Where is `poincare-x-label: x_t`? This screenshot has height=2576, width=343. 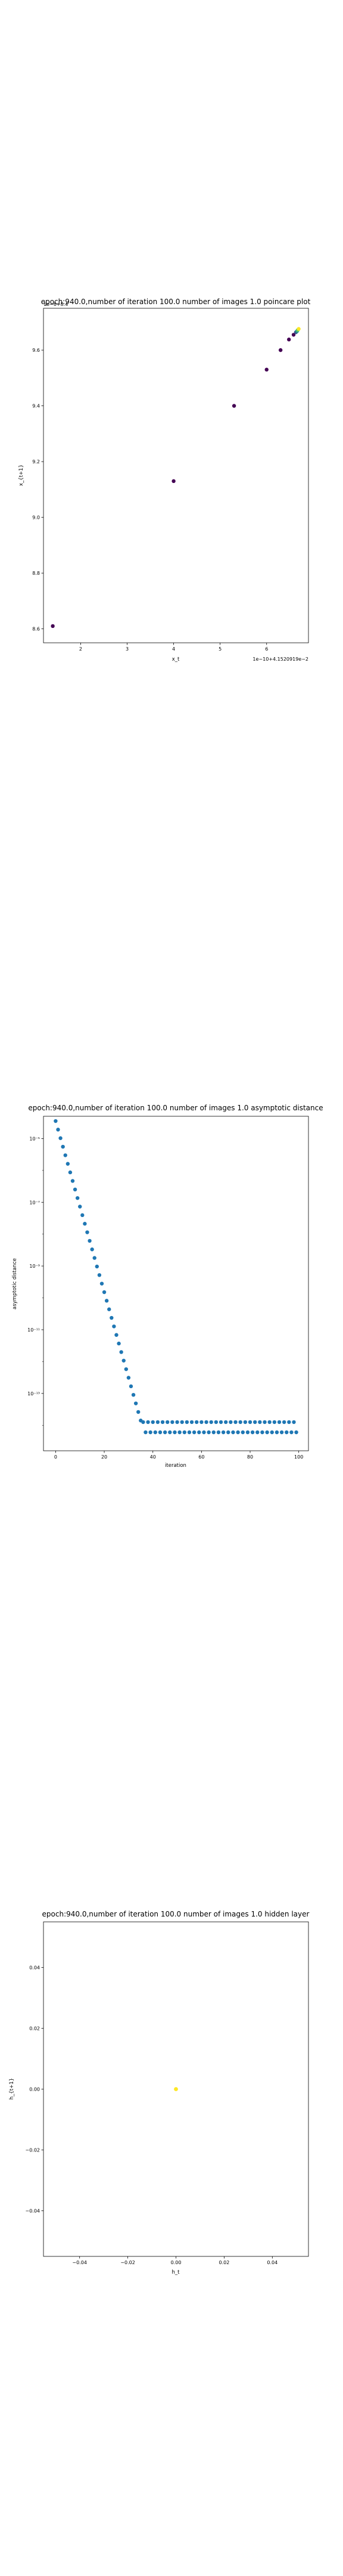
poincare-x-label: x_t is located at coordinates (176, 659).